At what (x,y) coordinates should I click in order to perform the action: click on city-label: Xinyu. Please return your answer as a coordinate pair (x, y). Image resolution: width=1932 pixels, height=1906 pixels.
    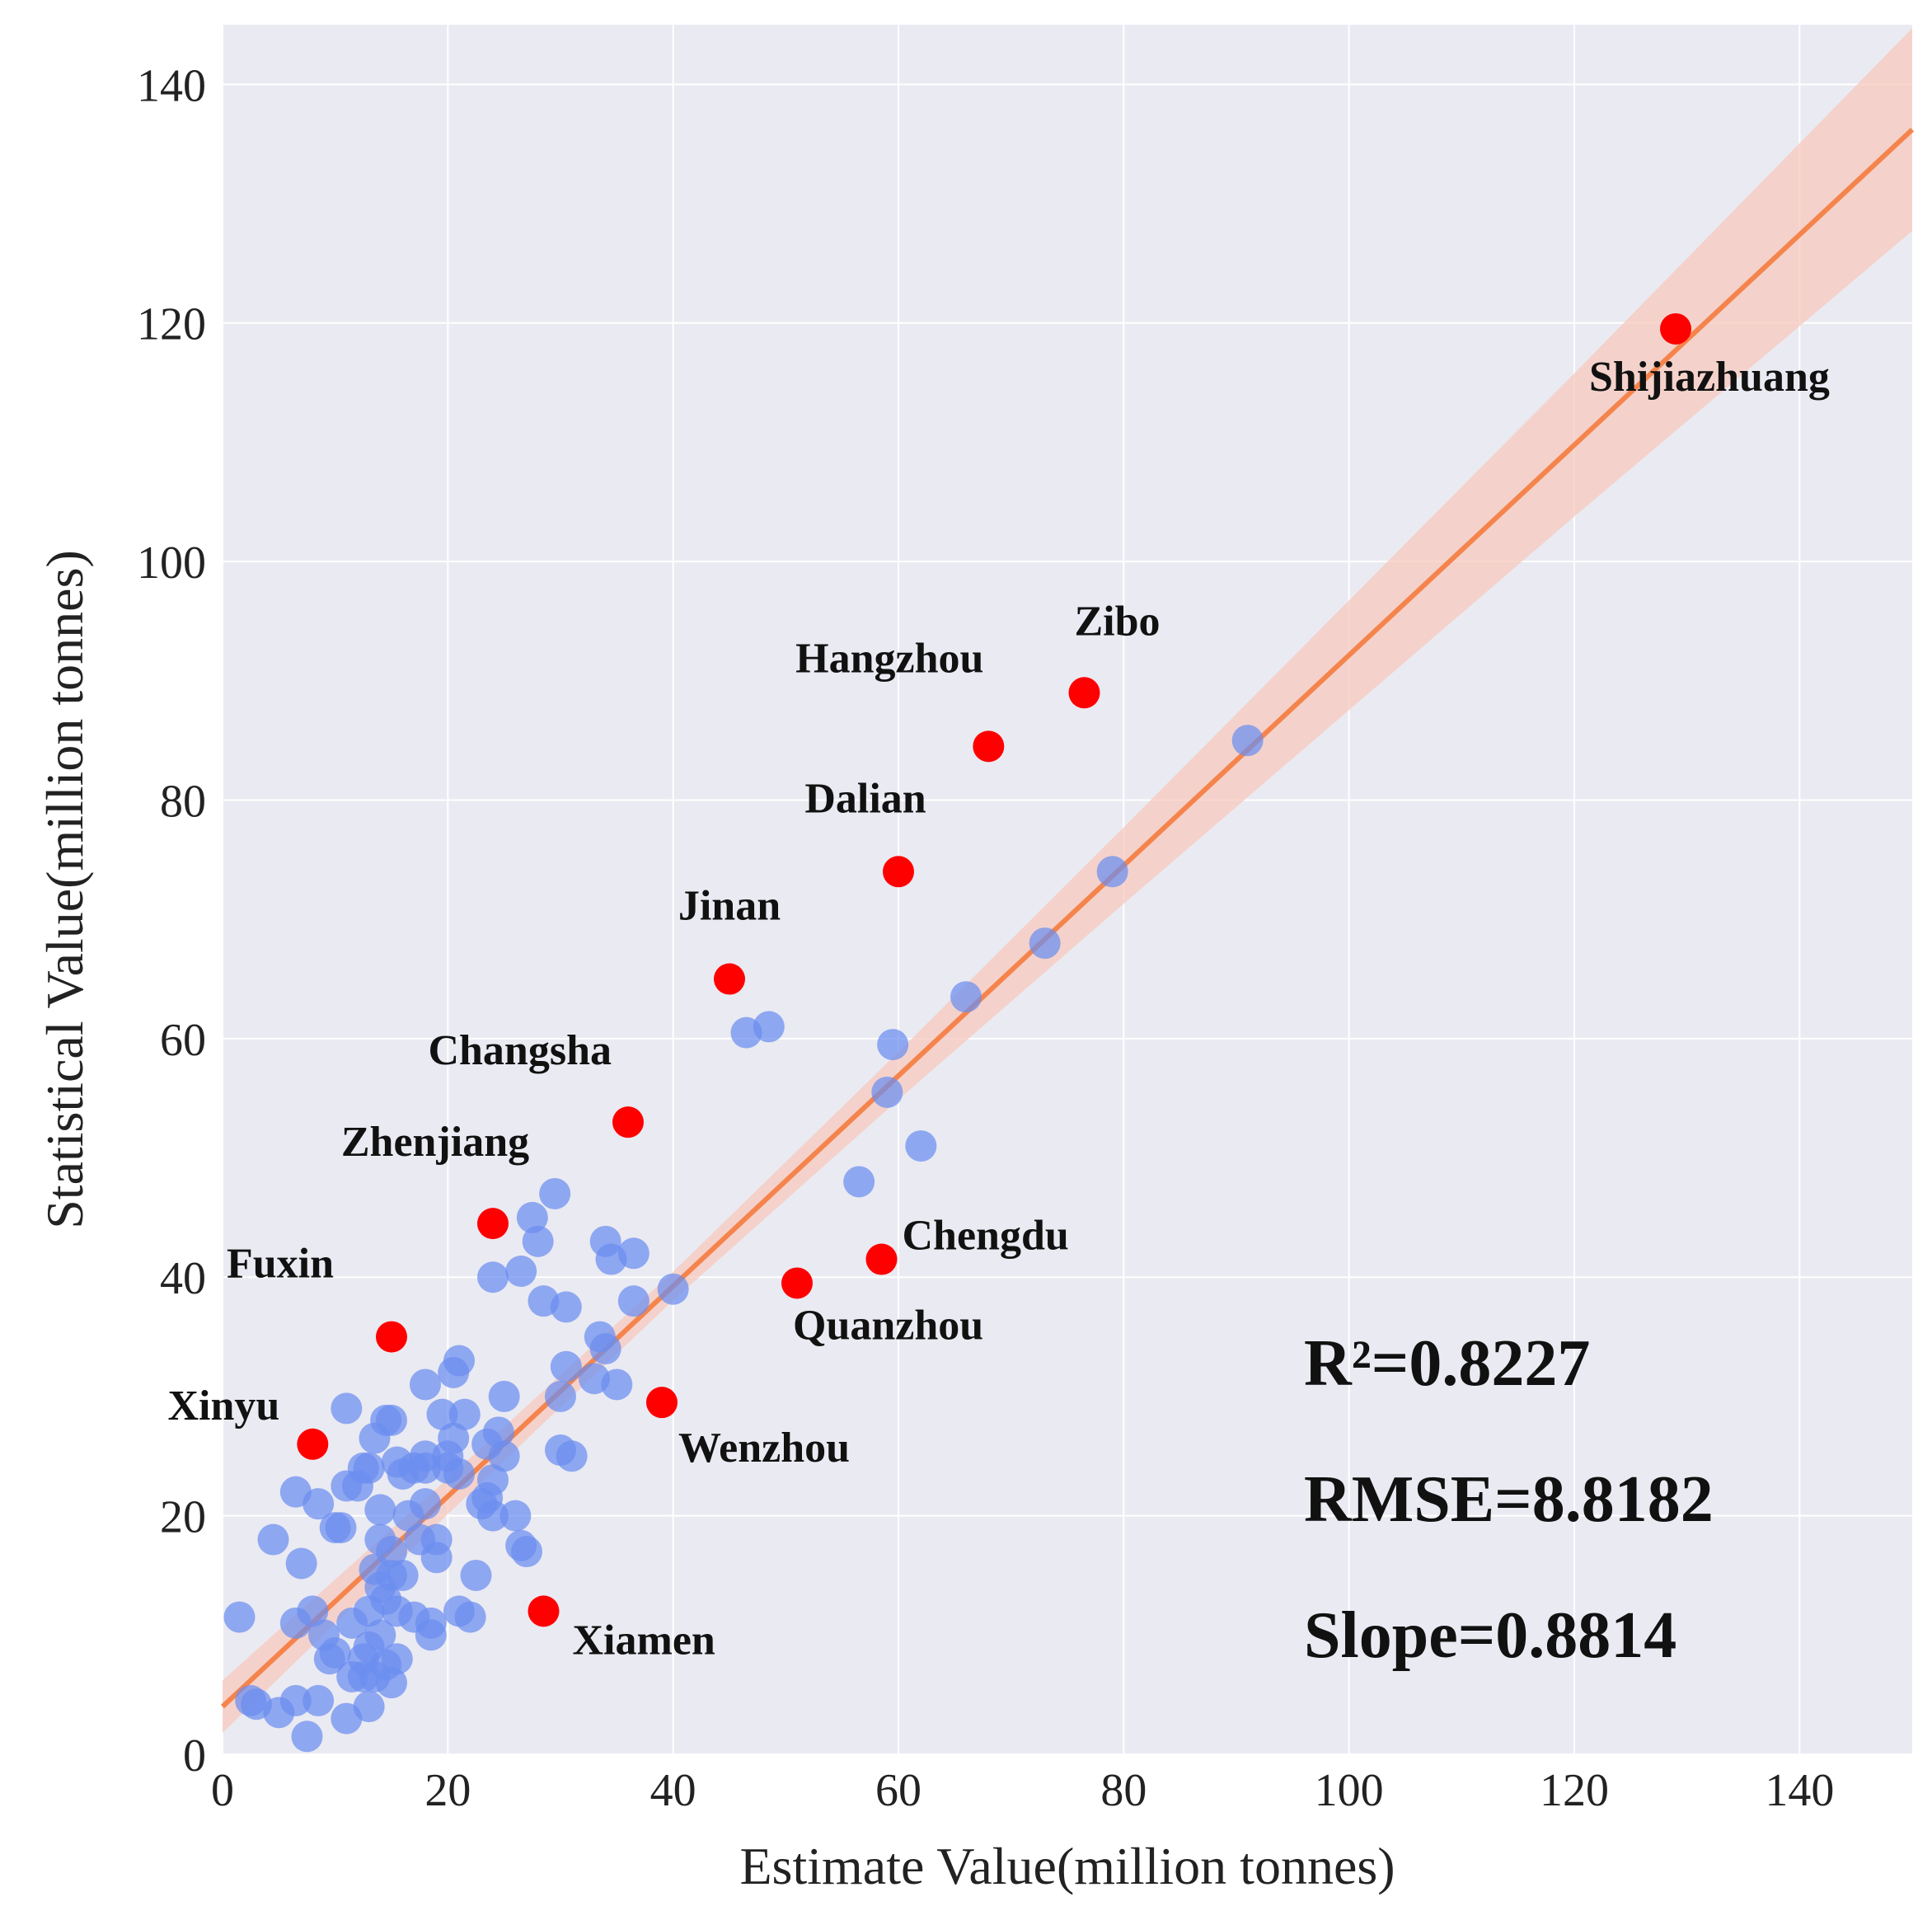
    Looking at the image, I should click on (223, 1406).